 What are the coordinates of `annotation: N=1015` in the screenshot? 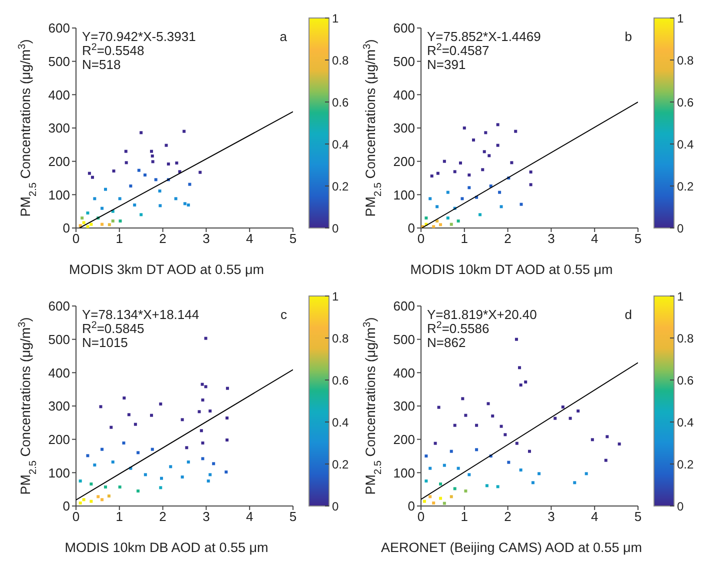 It's located at (105, 342).